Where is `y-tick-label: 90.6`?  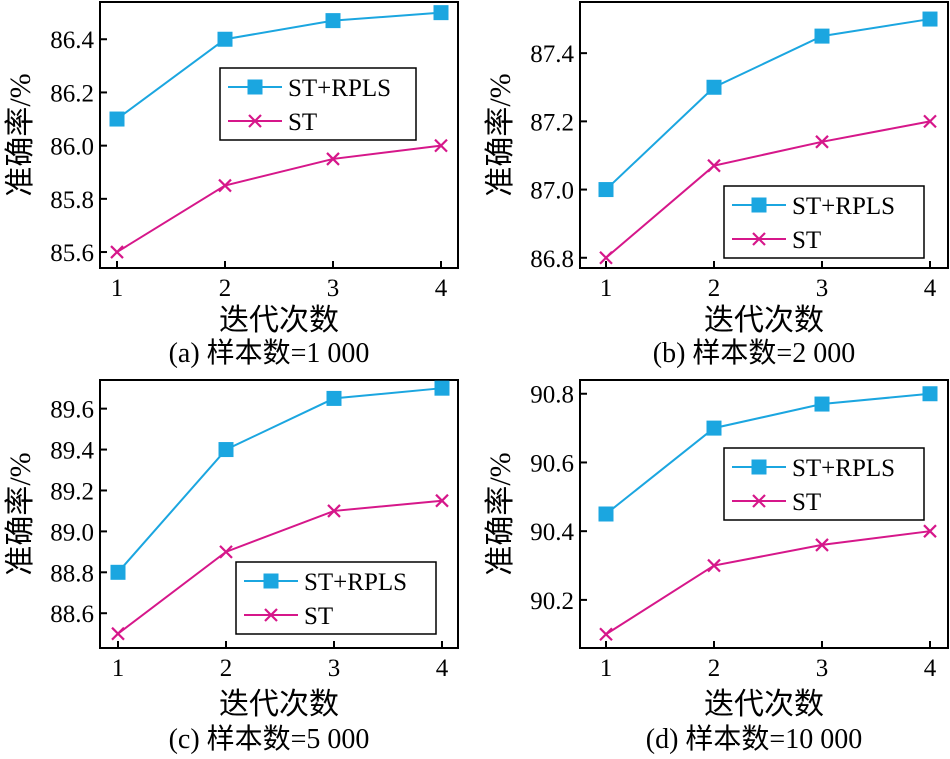 y-tick-label: 90.6 is located at coordinates (552, 463).